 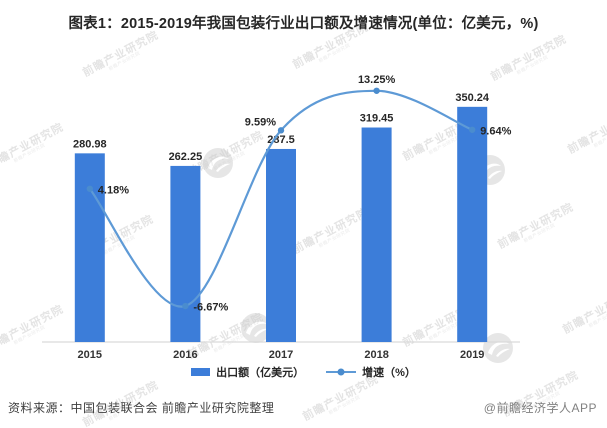 What do you see at coordinates (90, 144) in the screenshot?
I see `bar-label-2015: 280.98` at bounding box center [90, 144].